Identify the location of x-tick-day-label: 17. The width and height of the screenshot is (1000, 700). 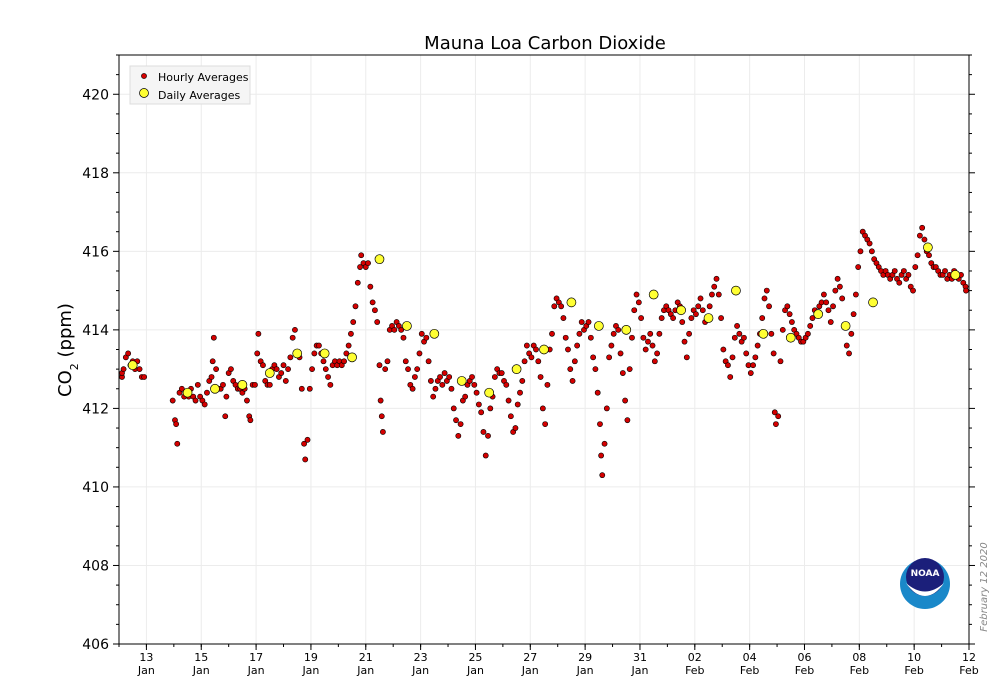
(256, 657).